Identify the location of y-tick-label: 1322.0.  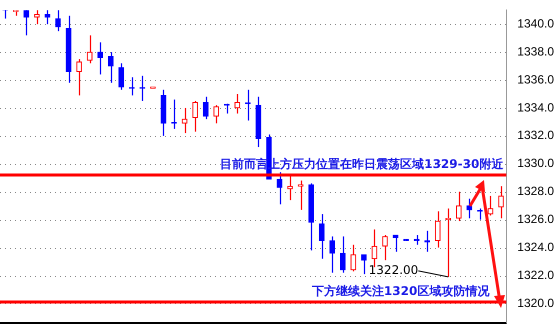
(535, 275).